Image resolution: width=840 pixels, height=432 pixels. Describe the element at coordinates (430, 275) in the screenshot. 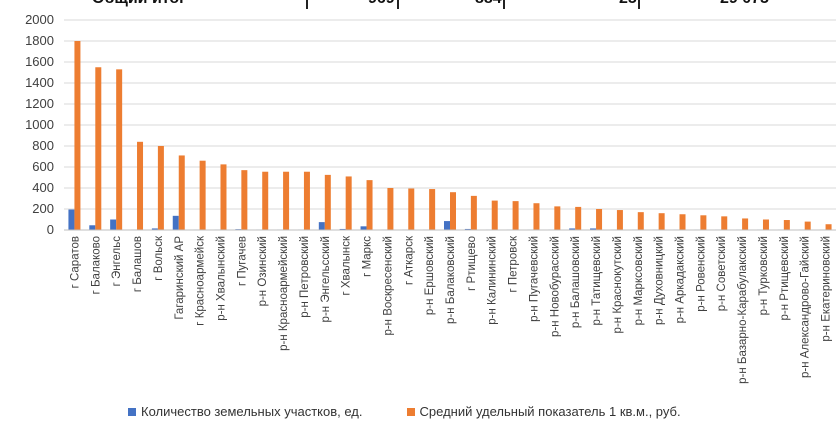

I see `x-tick-label: р-н Ершовский` at that location.